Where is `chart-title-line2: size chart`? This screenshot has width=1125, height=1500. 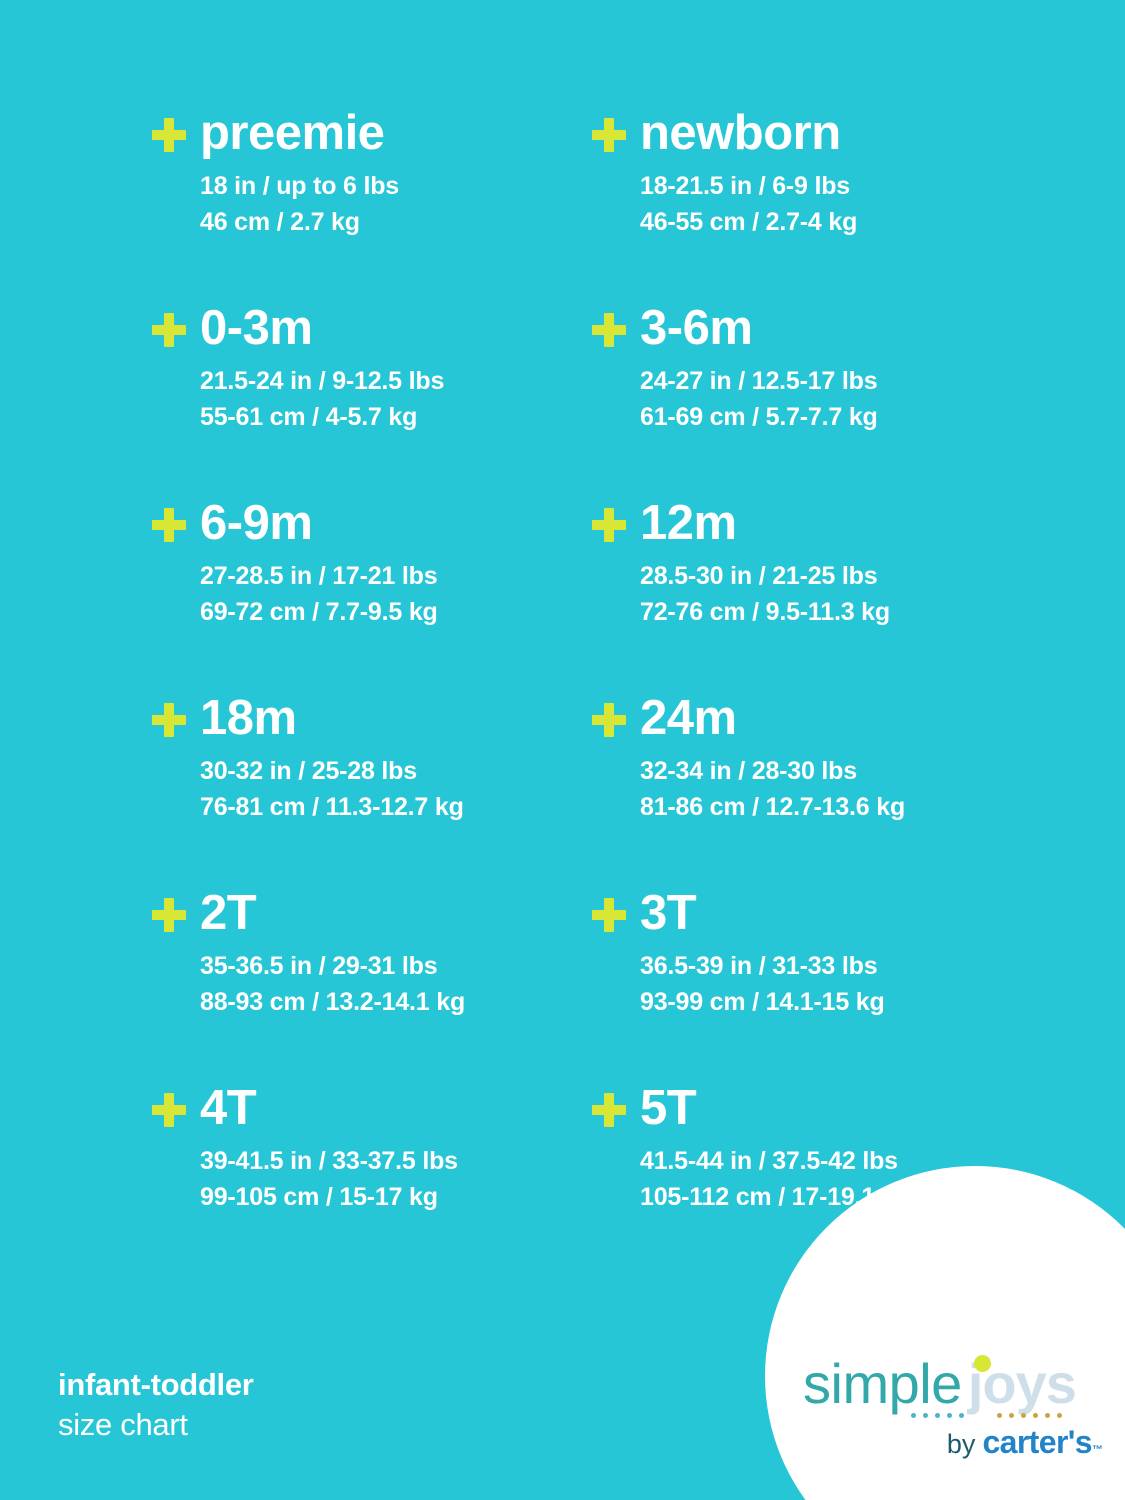 chart-title-line2: size chart is located at coordinates (123, 1424).